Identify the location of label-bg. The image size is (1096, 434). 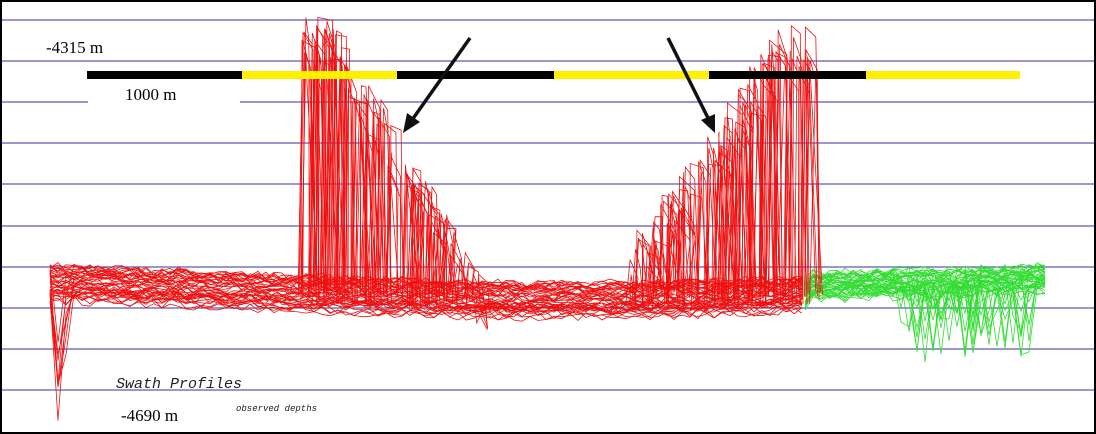
(82, 47).